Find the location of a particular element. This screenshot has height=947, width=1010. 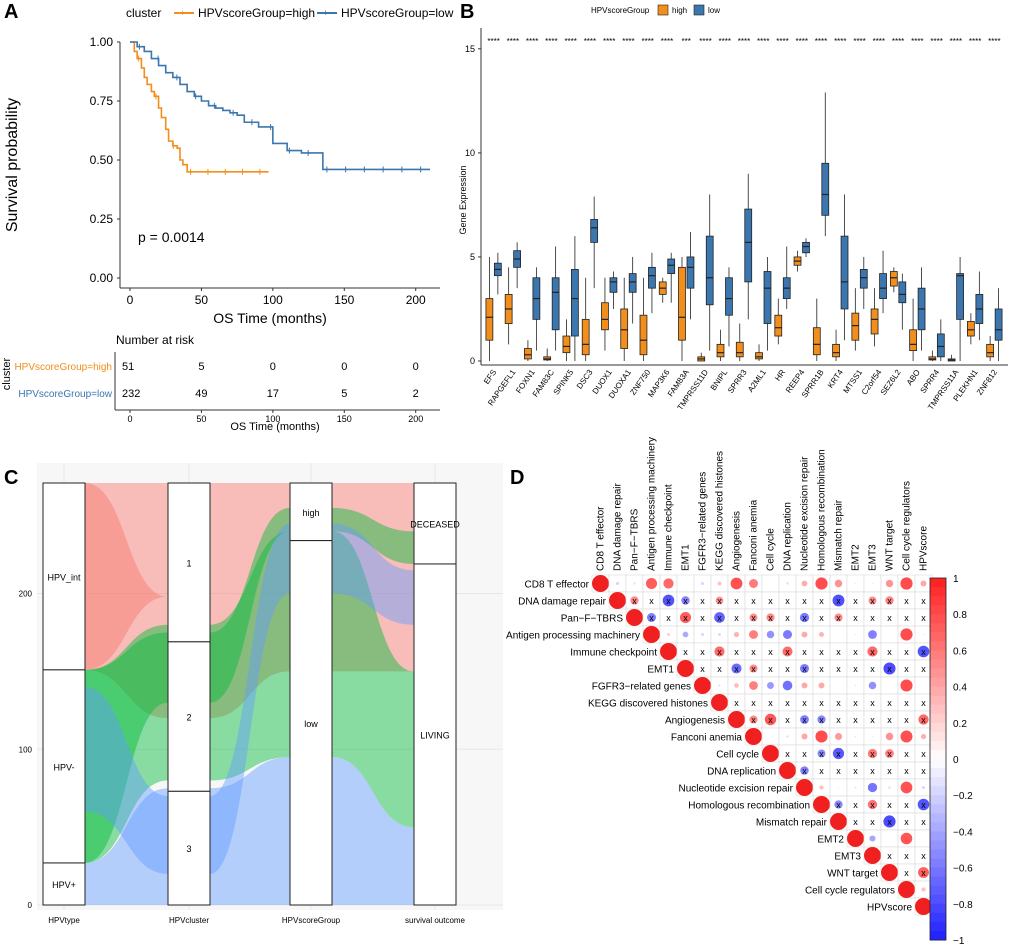

gene-label: ZNF812 is located at coordinates (987, 382).